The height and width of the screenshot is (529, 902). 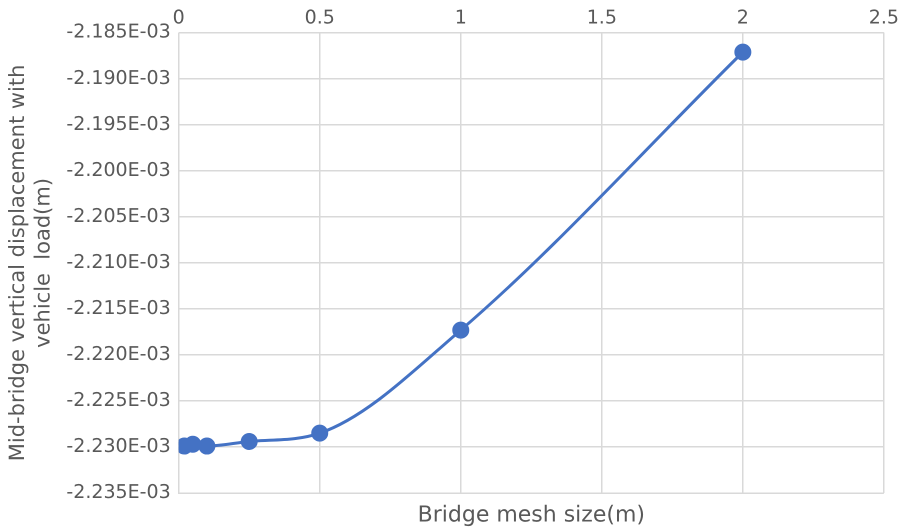 What do you see at coordinates (319, 17) in the screenshot?
I see `x-tick-label: 0.5` at bounding box center [319, 17].